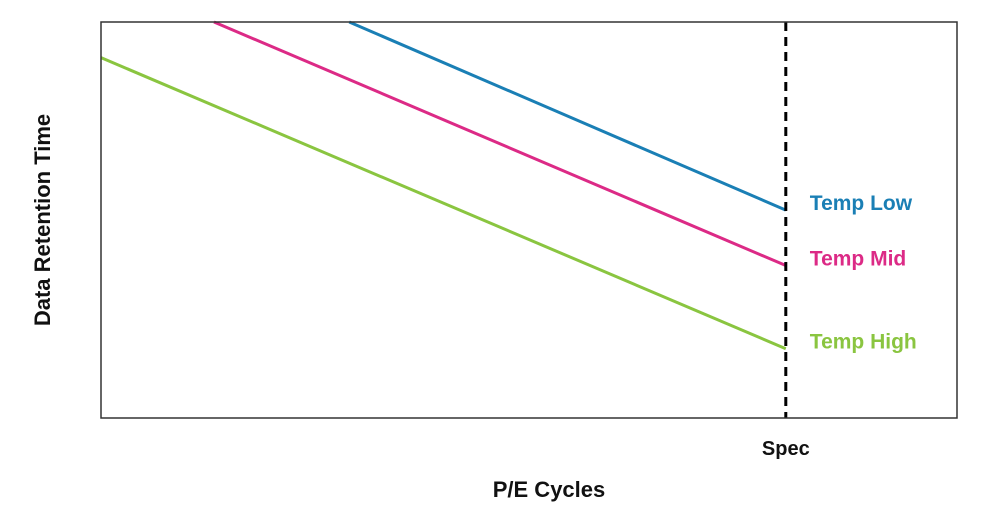 This screenshot has width=1001, height=521. What do you see at coordinates (858, 259) in the screenshot?
I see `series-label-temp-mid: Temp Mid` at bounding box center [858, 259].